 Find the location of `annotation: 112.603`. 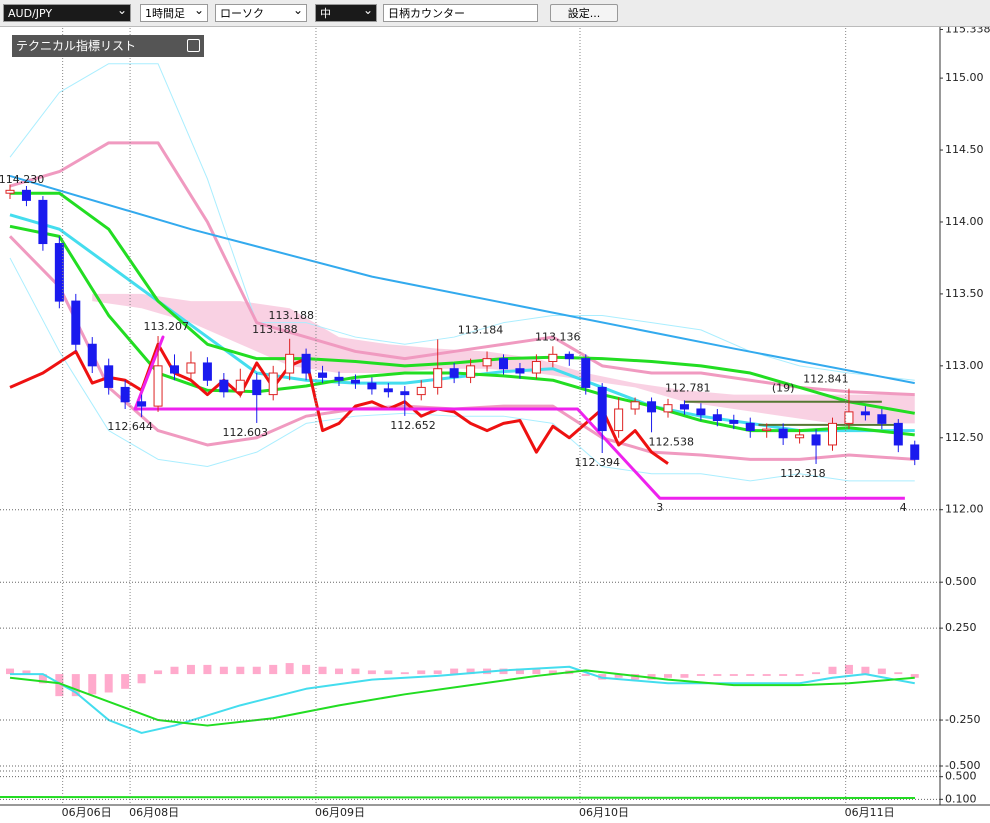

annotation: 112.603 is located at coordinates (245, 432).